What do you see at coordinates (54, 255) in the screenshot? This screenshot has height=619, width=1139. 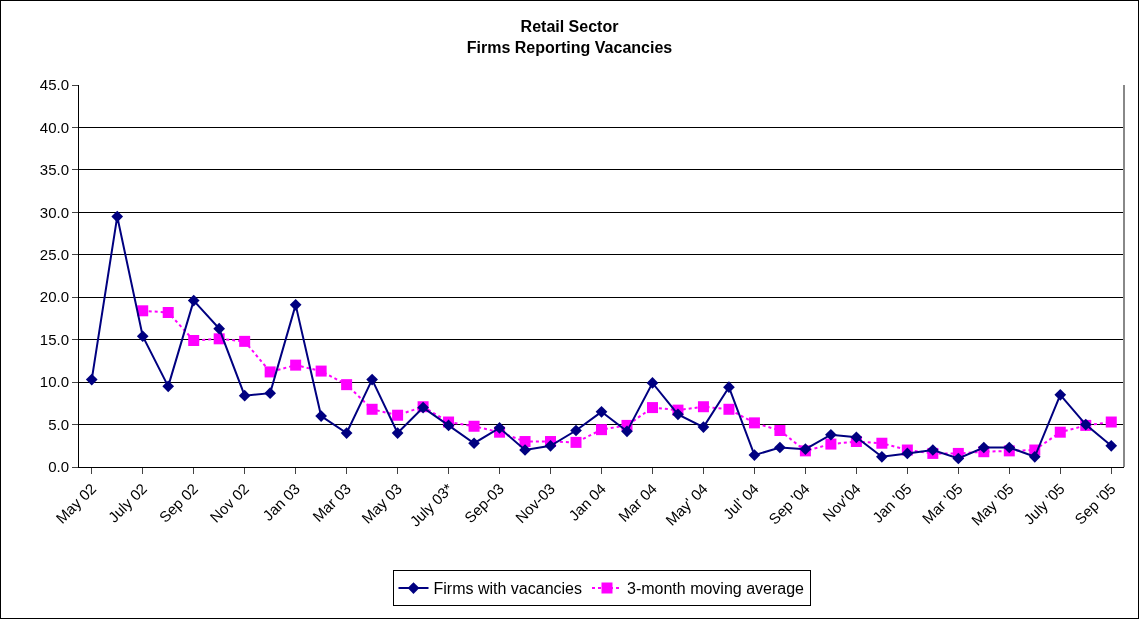 I see `y-tick-label: 25.0` at bounding box center [54, 255].